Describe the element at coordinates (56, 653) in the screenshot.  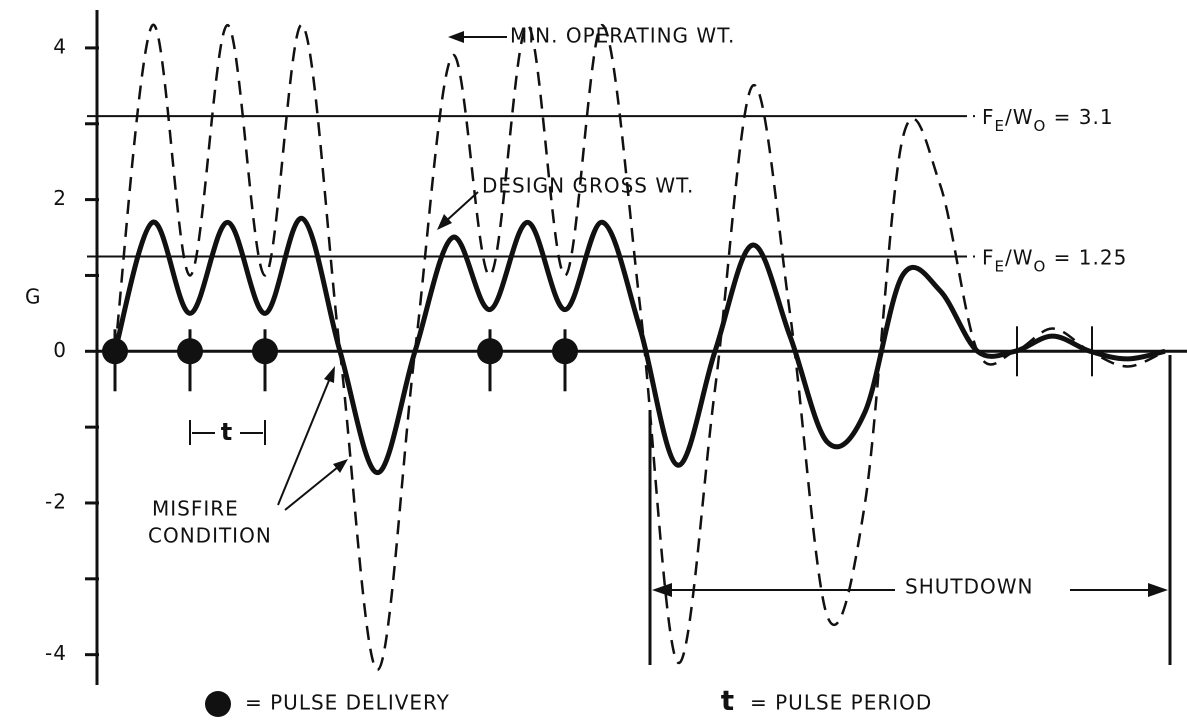
I see `y-tick-label: -4` at that location.